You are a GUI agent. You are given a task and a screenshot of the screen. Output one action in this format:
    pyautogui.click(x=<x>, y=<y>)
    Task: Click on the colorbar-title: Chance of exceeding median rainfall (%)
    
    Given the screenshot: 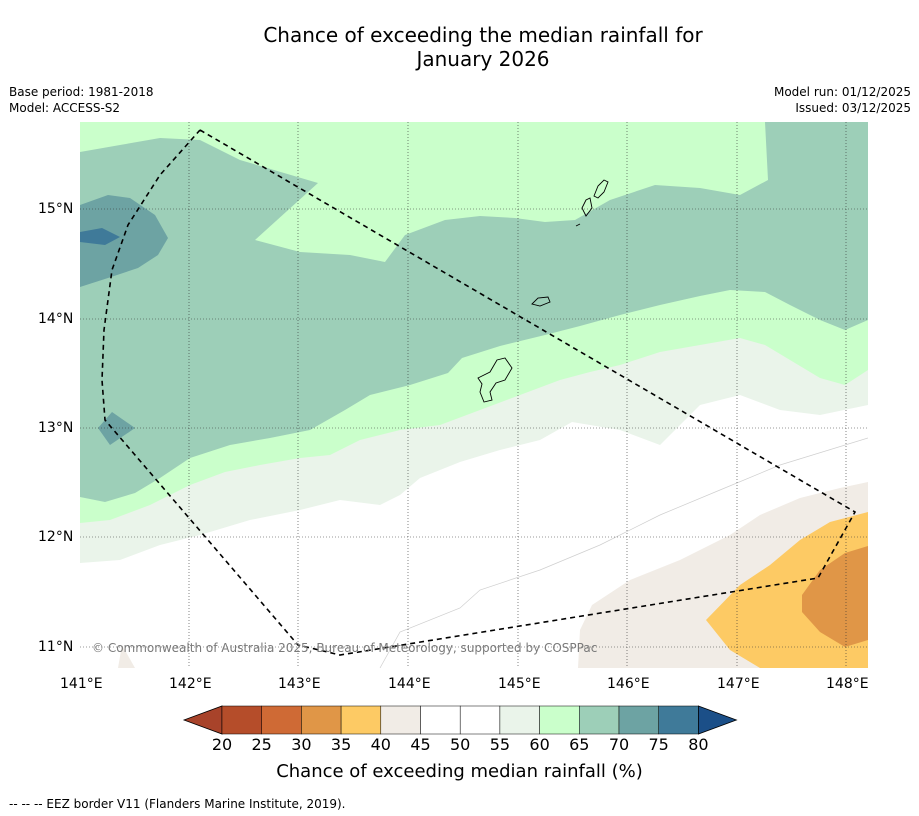 What is the action you would take?
    pyautogui.click(x=459, y=771)
    